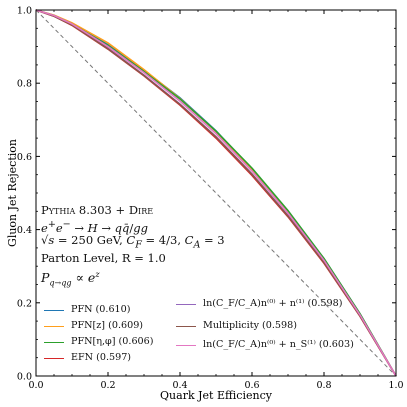  Describe the element at coordinates (101, 357) in the screenshot. I see `legend-label: EFN (0.597)` at that location.